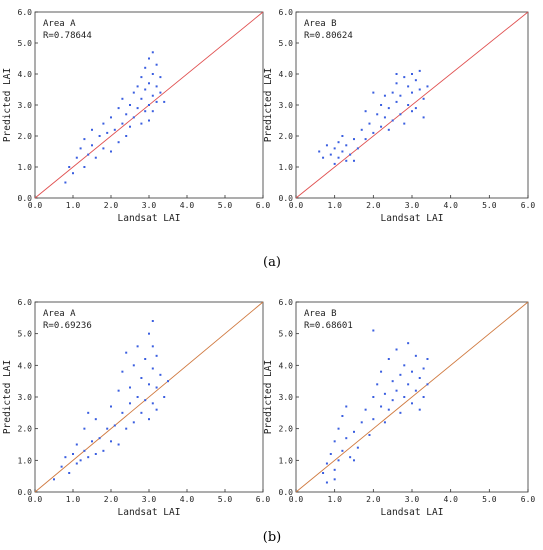  What do you see at coordinates (59, 24) in the screenshot?
I see `area-label: Area A` at bounding box center [59, 24].